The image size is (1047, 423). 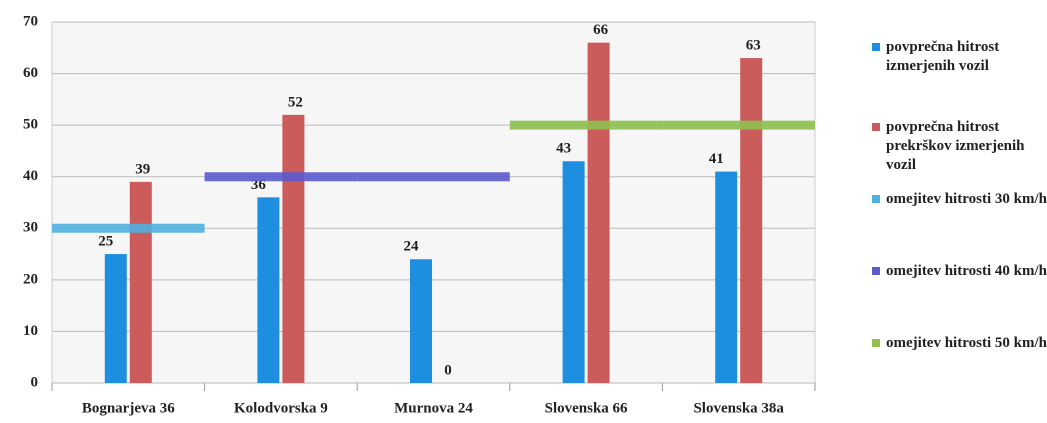 I want to click on x-tick-label: Slovenska 38a, so click(x=738, y=408).